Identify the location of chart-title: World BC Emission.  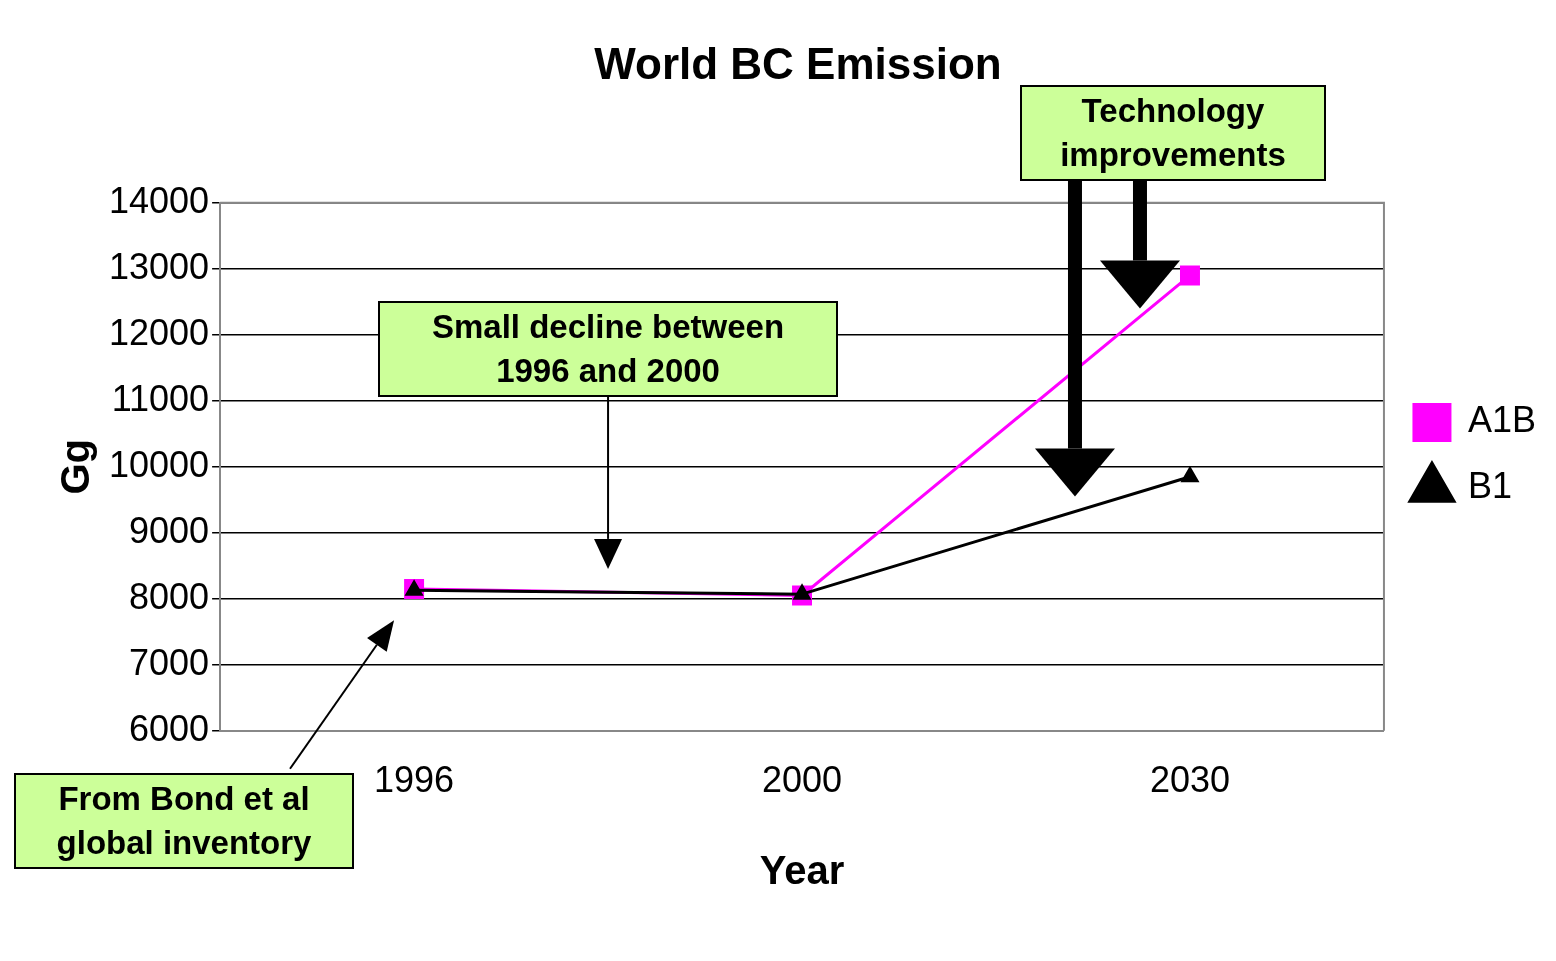
(798, 63).